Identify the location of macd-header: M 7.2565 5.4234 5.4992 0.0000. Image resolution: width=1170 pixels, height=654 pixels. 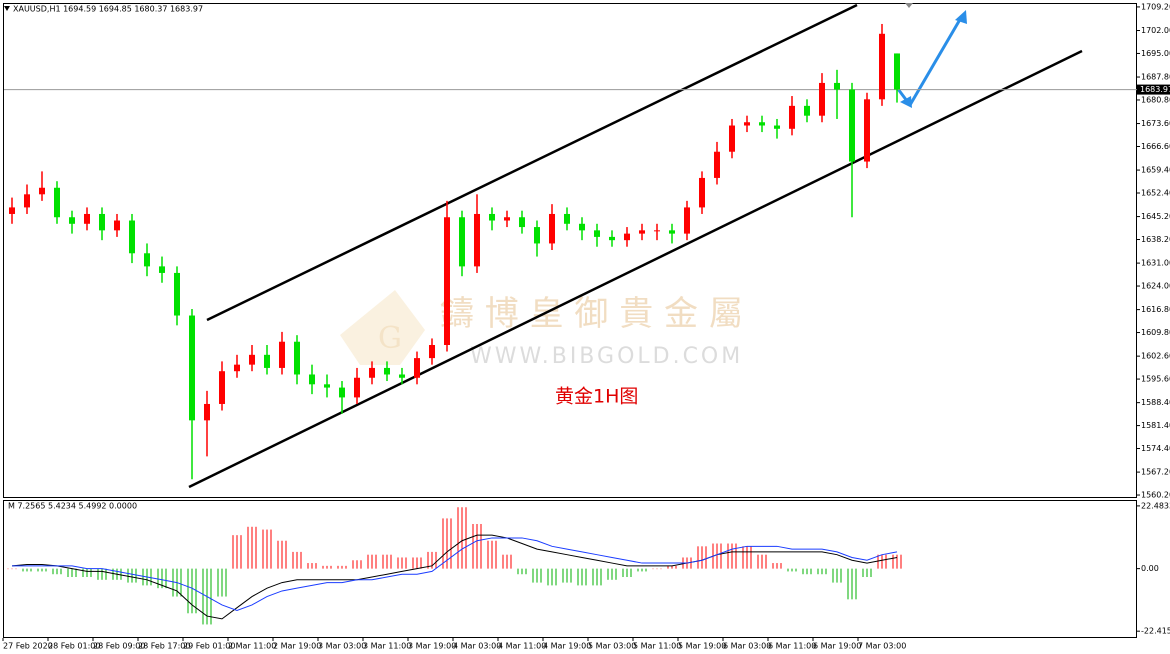
(72, 506).